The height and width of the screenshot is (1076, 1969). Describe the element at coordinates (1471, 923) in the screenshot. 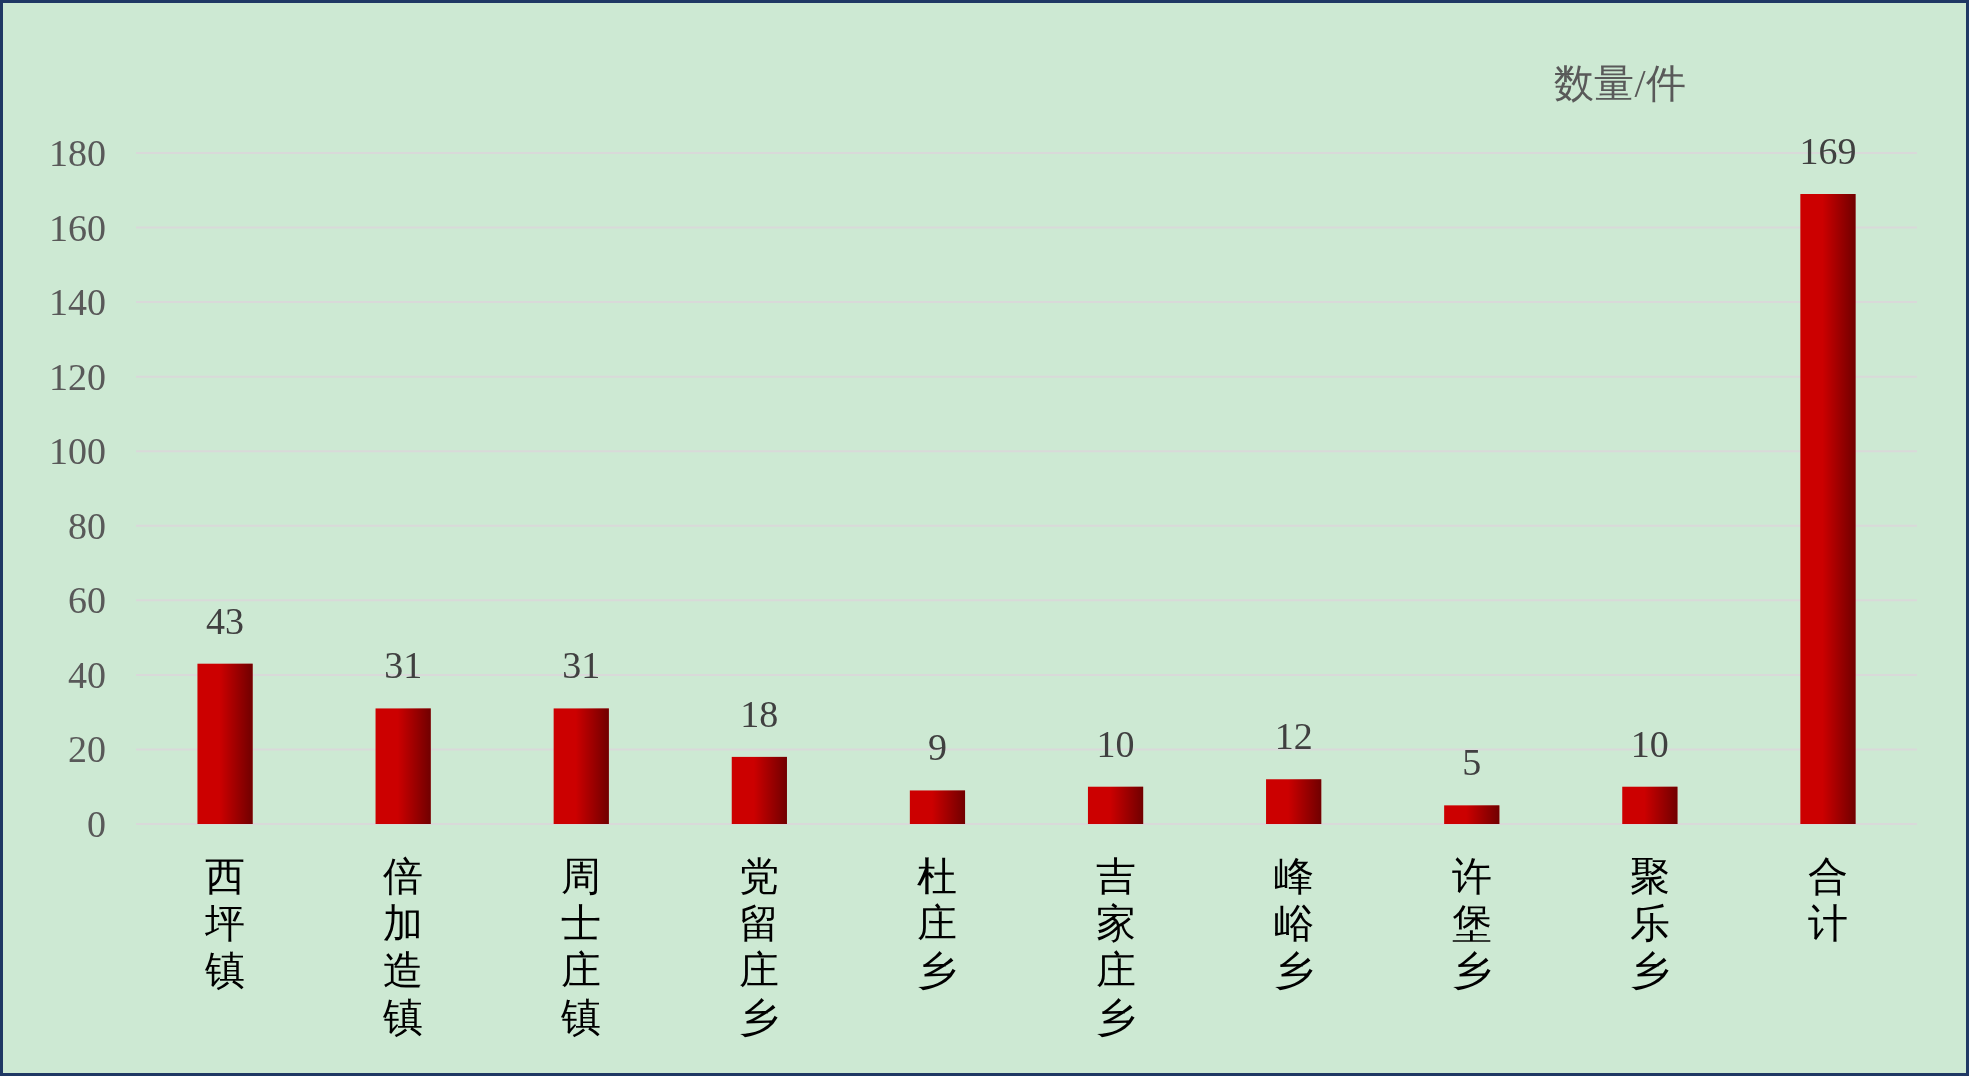

I see `x-tick-label: 许堡乡` at that location.